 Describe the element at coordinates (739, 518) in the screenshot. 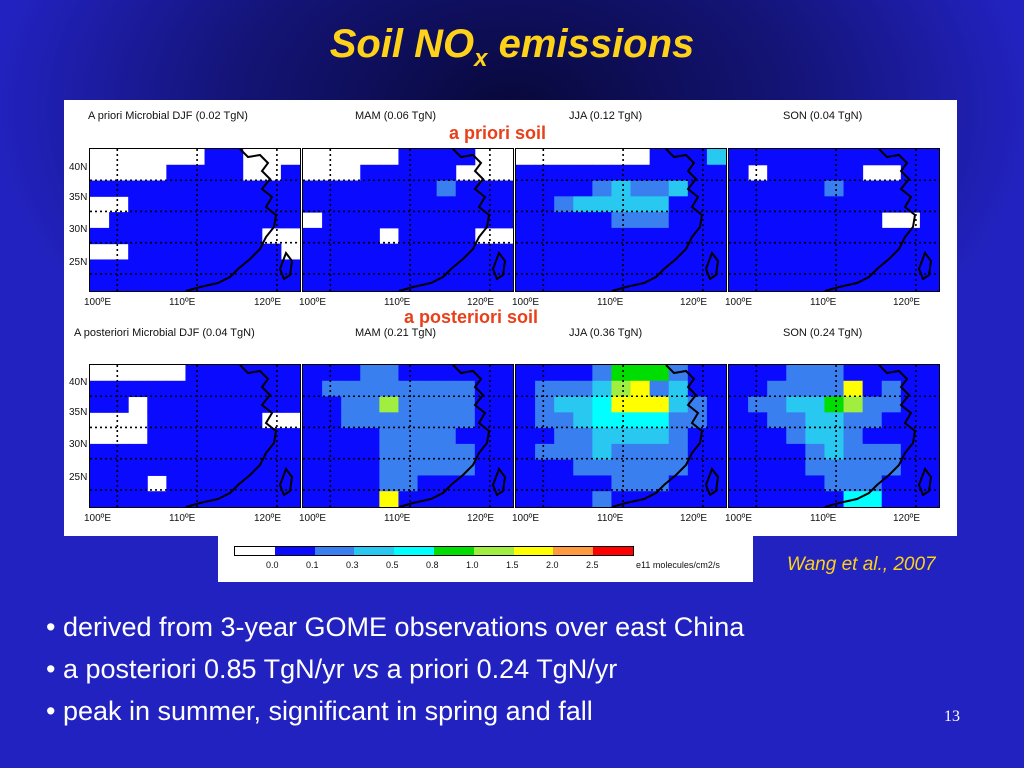

I see `lon-label: 100ºE` at that location.